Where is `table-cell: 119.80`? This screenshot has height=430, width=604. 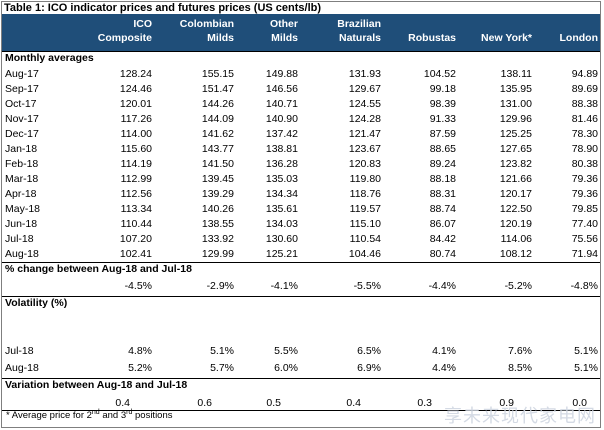 table-cell: 119.80 is located at coordinates (365, 179).